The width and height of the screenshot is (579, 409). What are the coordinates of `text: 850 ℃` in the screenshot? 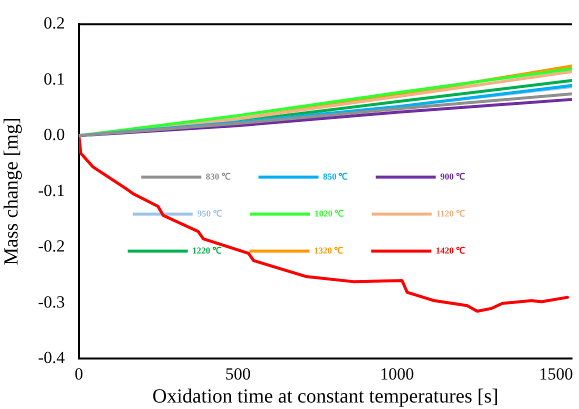 It's located at (335, 176).